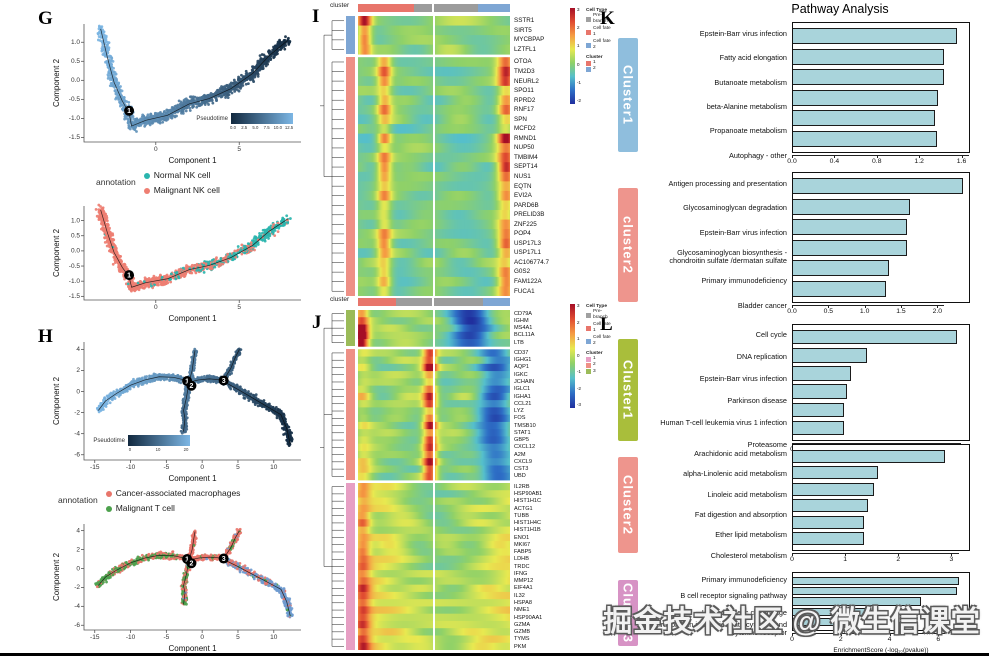  Describe the element at coordinates (898, 559) in the screenshot. I see `axis-tick-label: 2` at that location.